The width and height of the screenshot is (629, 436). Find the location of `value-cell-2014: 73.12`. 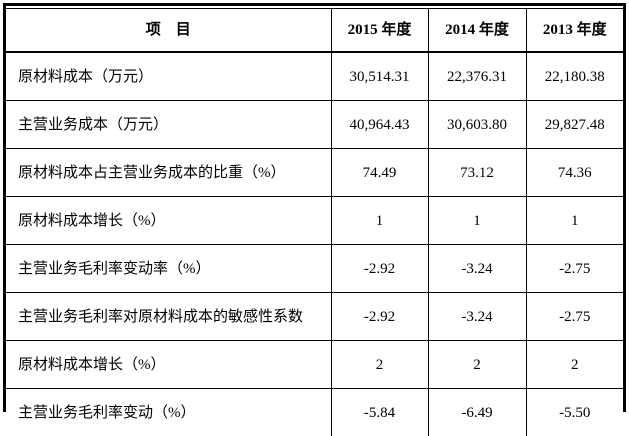

value-cell-2014: 73.12 is located at coordinates (477, 173).